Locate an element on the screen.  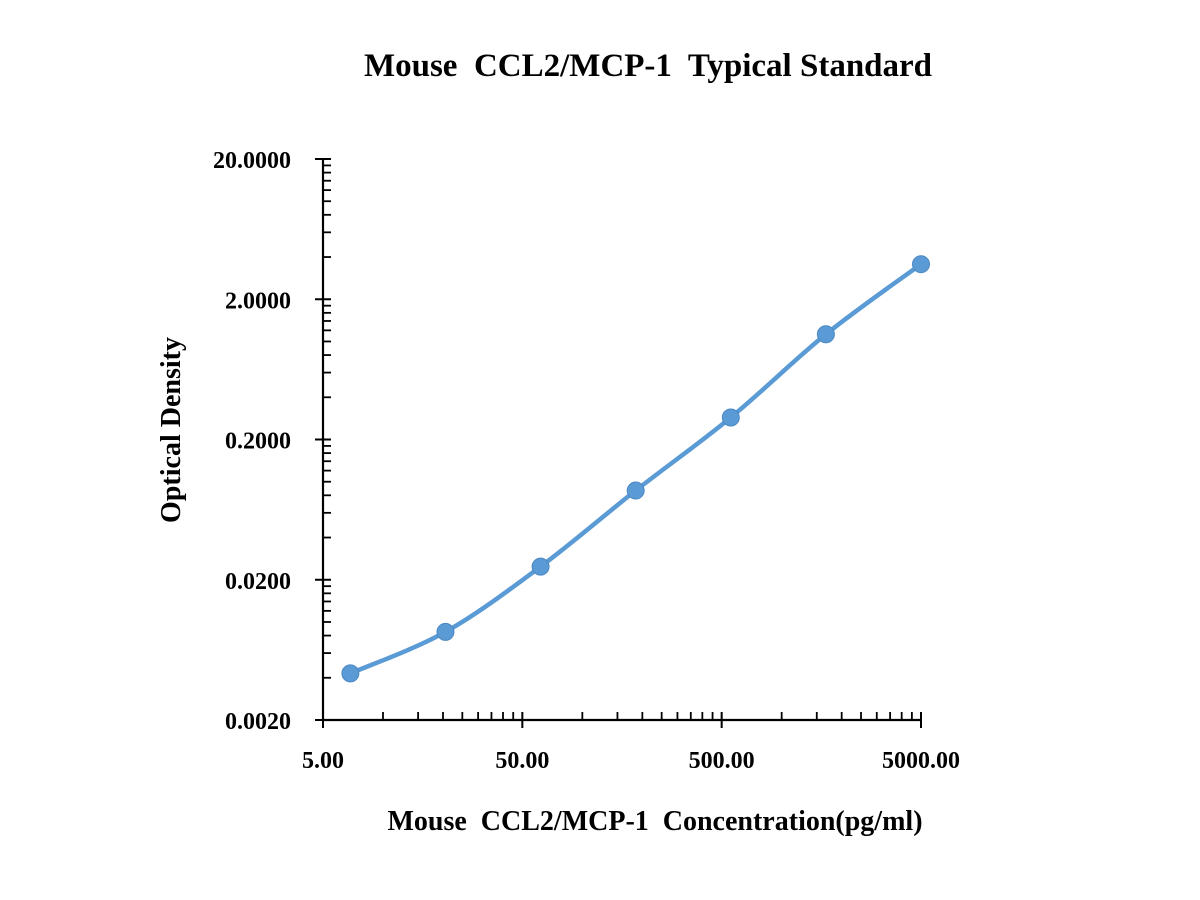
x-tick-label: 5.00 is located at coordinates (323, 761).